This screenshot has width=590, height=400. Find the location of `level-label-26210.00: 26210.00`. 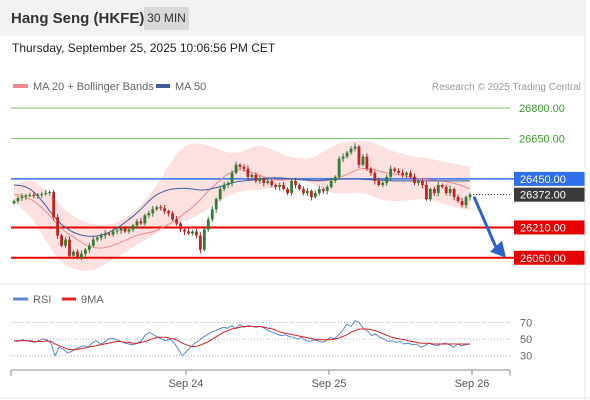

level-label-26210.00: 26210.00 is located at coordinates (543, 228).